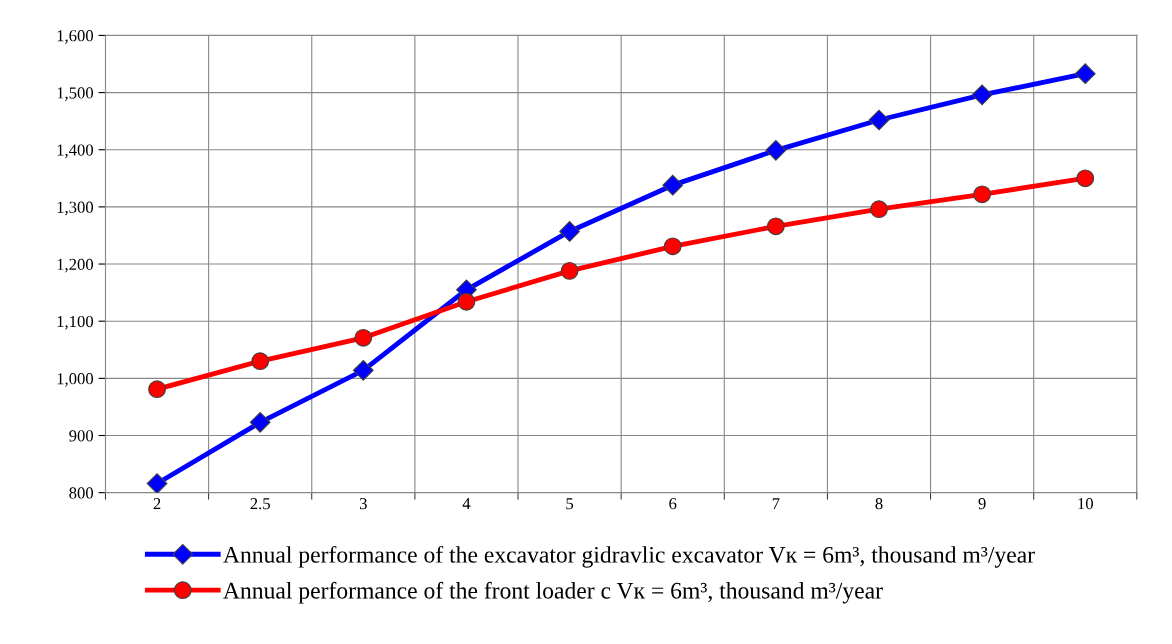  I want to click on x-tick-label: 3, so click(363, 504).